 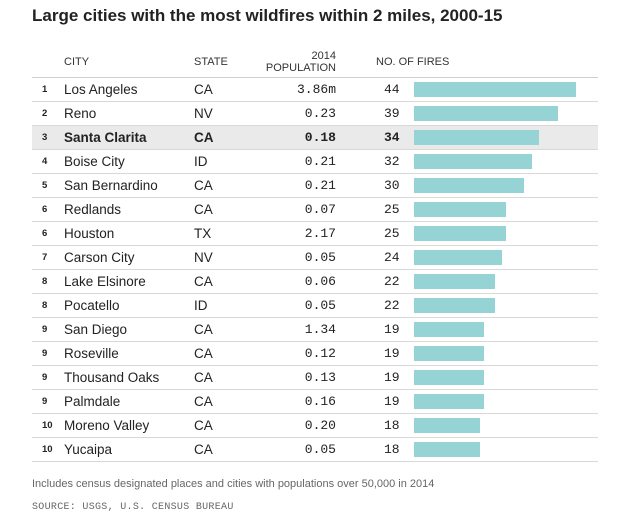 What do you see at coordinates (129, 161) in the screenshot?
I see `city-cell: Boise City` at bounding box center [129, 161].